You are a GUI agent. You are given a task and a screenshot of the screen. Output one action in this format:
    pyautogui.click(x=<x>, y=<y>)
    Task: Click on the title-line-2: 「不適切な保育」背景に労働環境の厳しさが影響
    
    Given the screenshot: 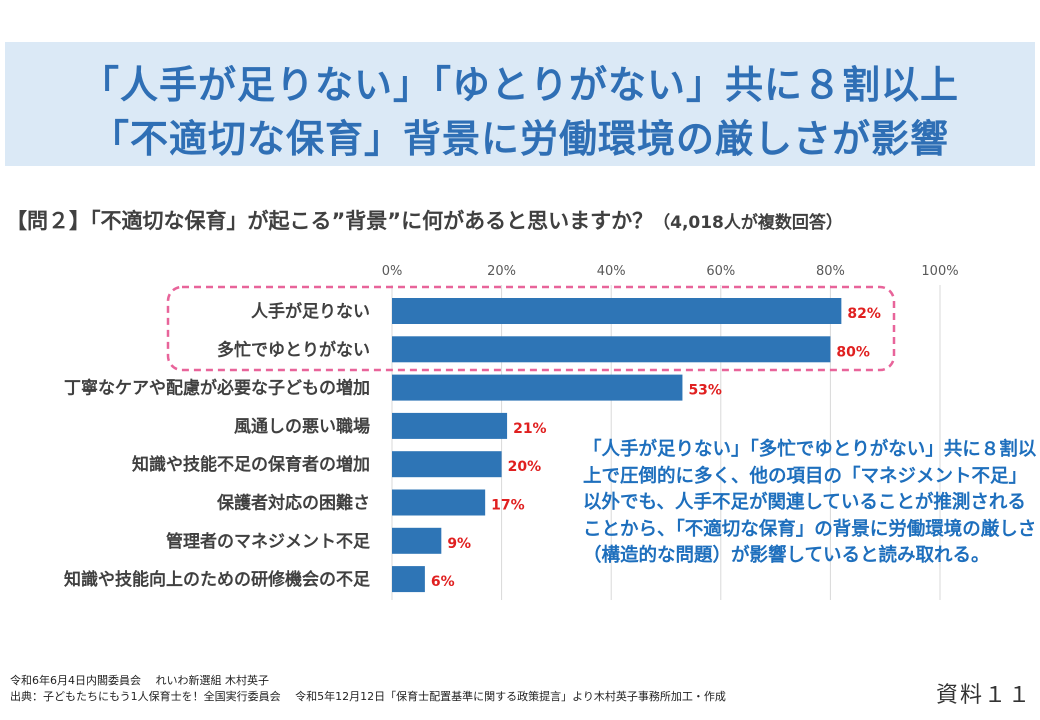 What is the action you would take?
    pyautogui.click(x=519, y=139)
    